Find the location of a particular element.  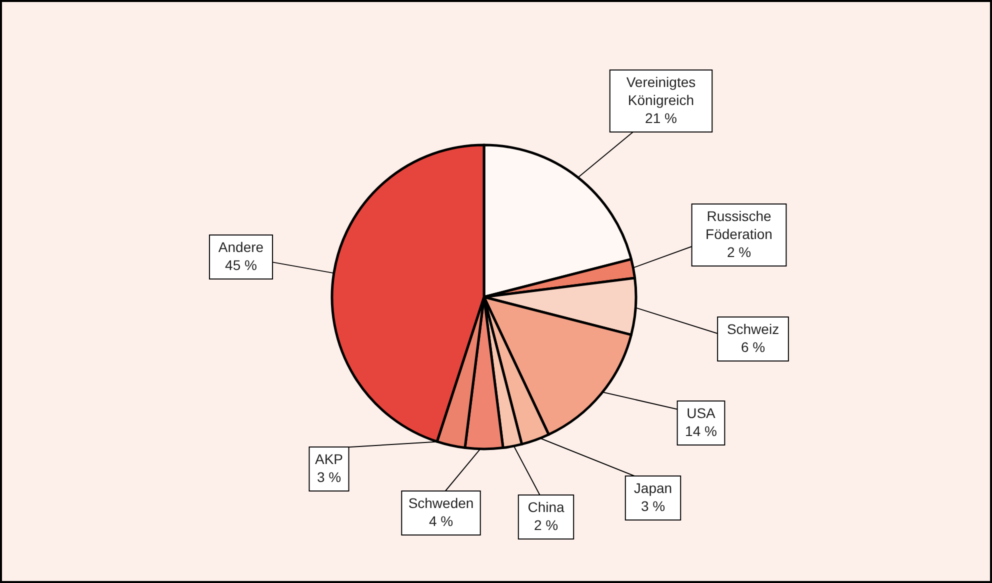

slice-label: Andere is located at coordinates (241, 247).